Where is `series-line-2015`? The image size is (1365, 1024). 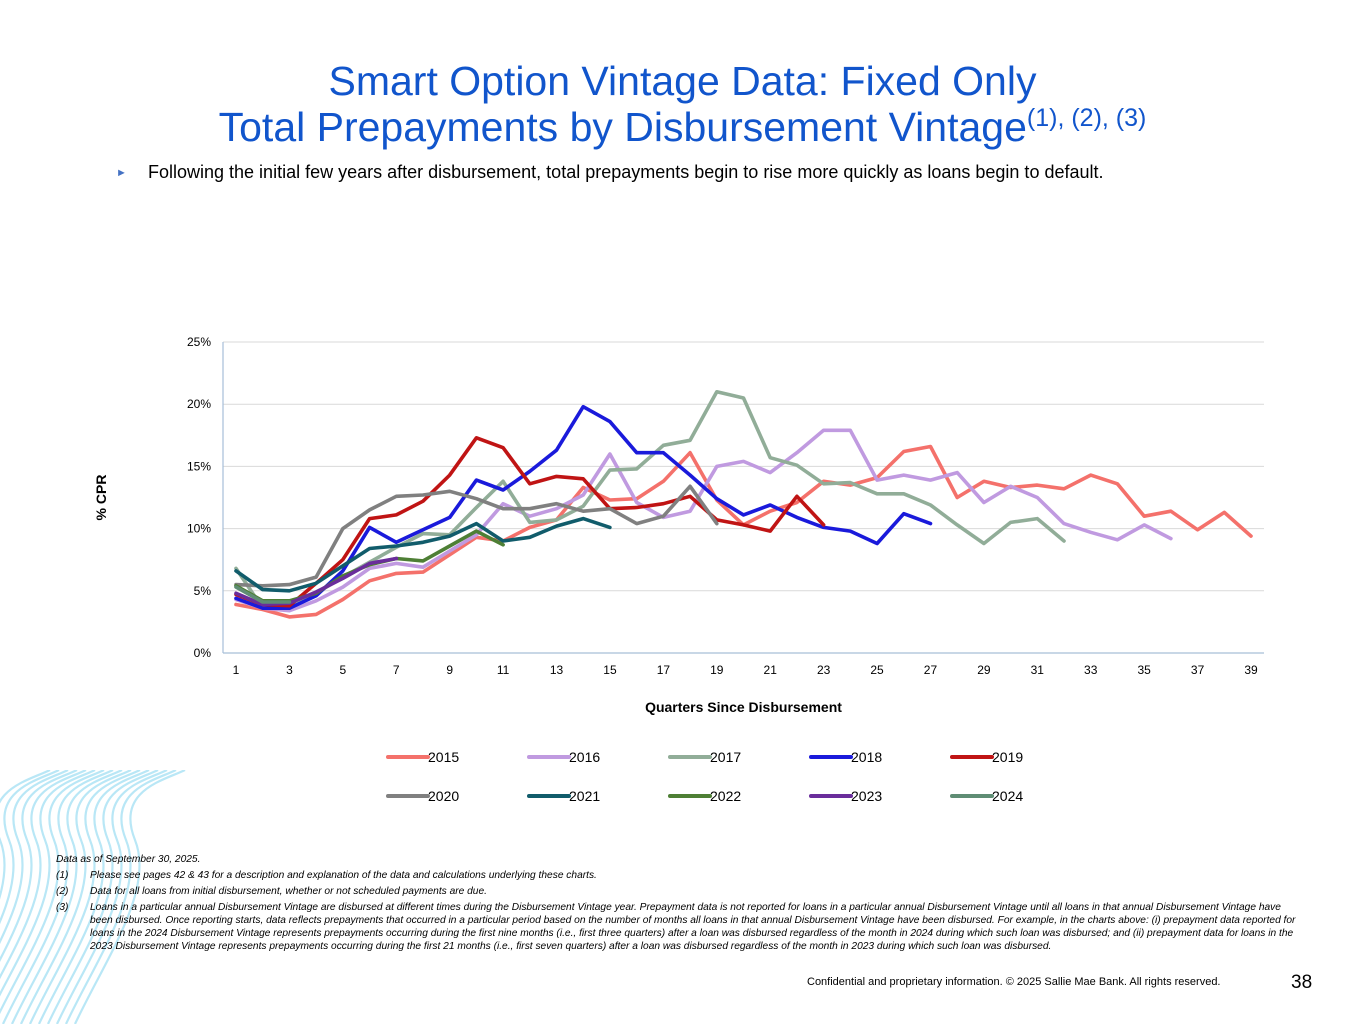
series-line-2015 is located at coordinates (743, 531).